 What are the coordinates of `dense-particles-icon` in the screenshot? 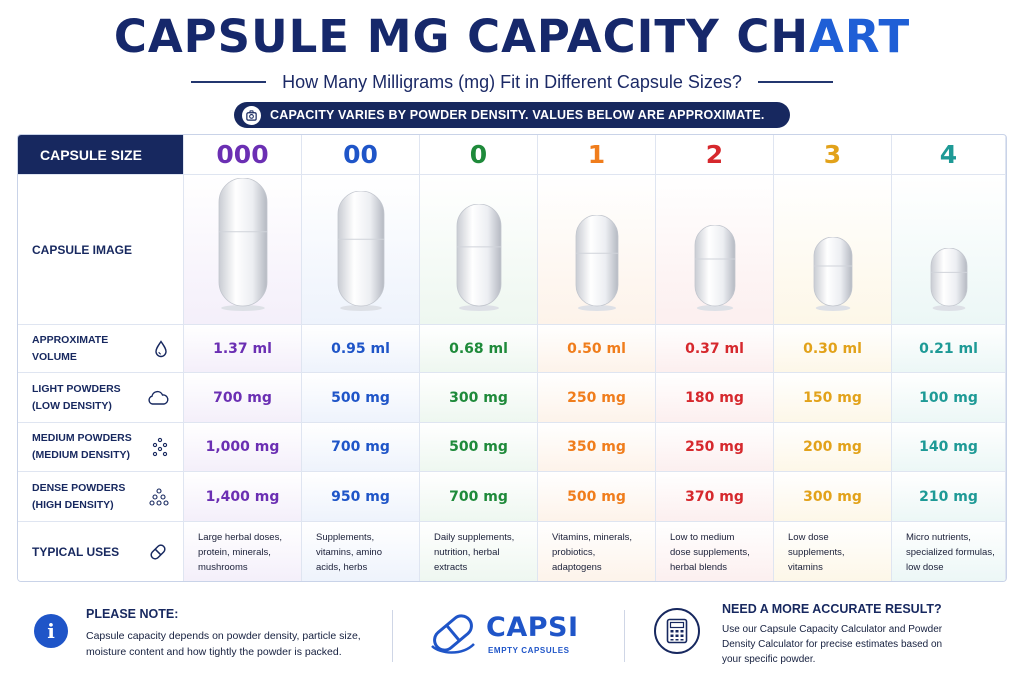 It's located at (159, 496).